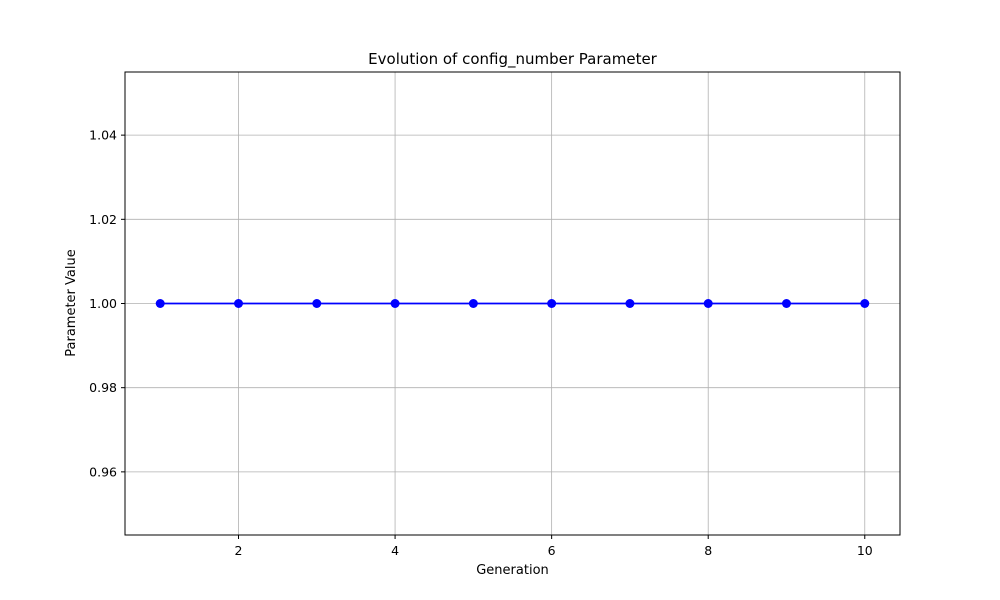 Image resolution: width=1000 pixels, height=600 pixels. What do you see at coordinates (512, 570) in the screenshot?
I see `x-axis-label: Generation` at bounding box center [512, 570].